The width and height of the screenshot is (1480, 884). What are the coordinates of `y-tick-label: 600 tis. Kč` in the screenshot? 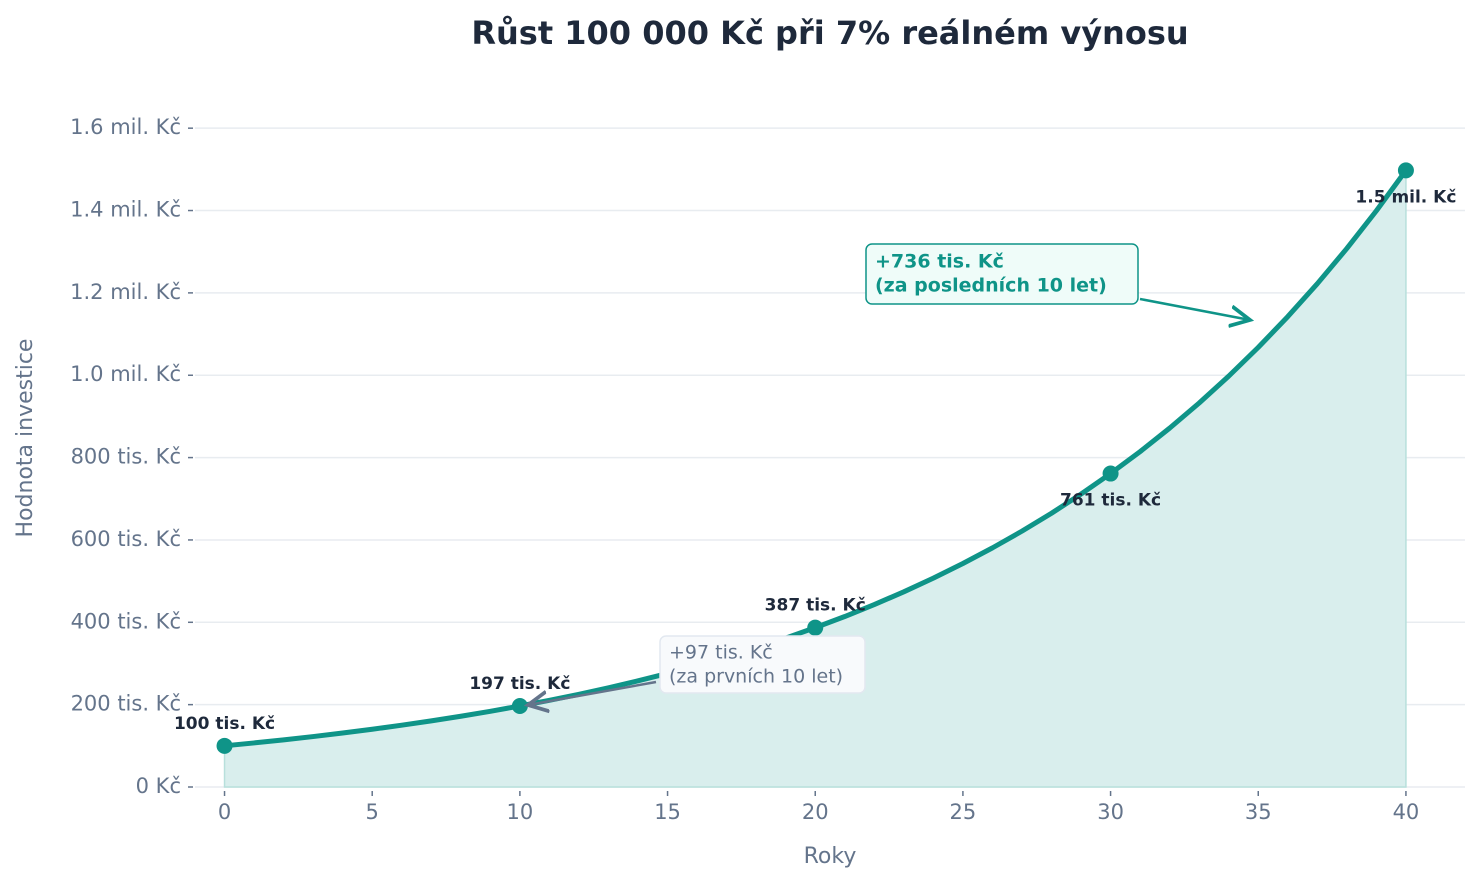 It's located at (126, 539).